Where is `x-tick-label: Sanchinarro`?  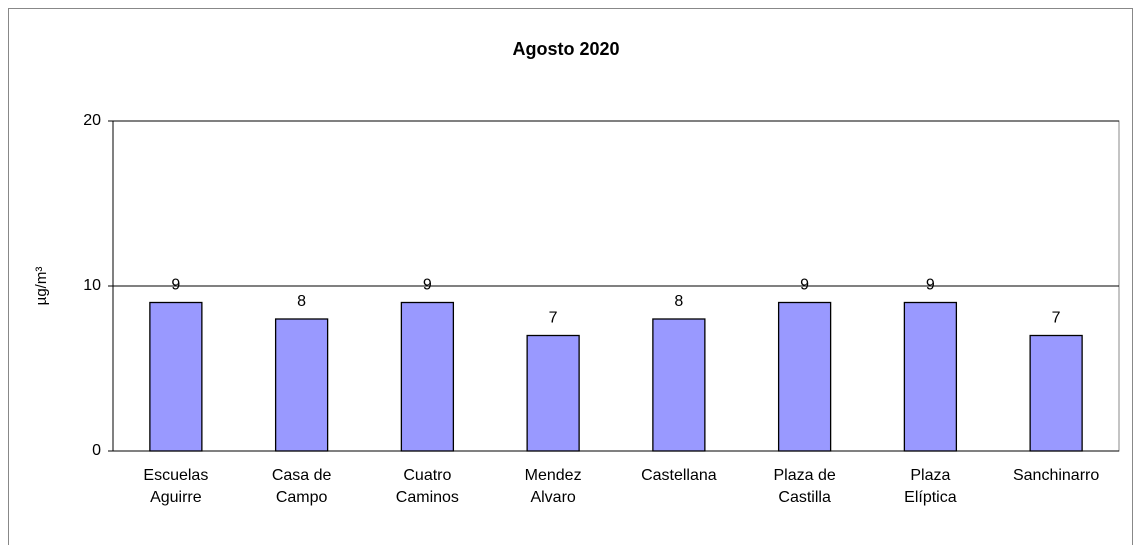
x-tick-label: Sanchinarro is located at coordinates (1056, 475).